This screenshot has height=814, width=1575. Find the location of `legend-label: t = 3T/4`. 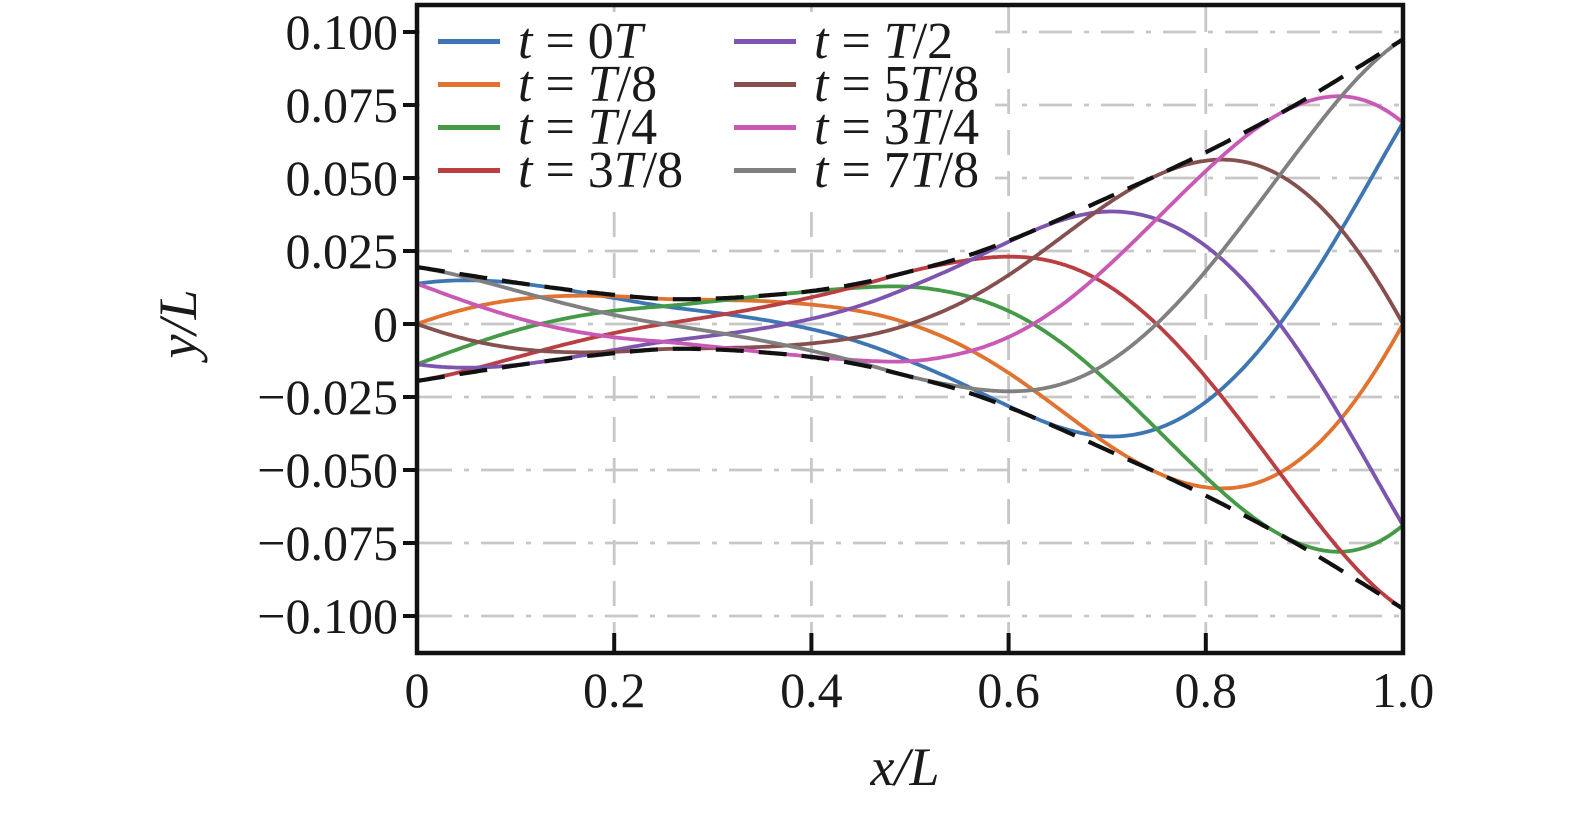

legend-label: t = 3T/4 is located at coordinates (897, 127).